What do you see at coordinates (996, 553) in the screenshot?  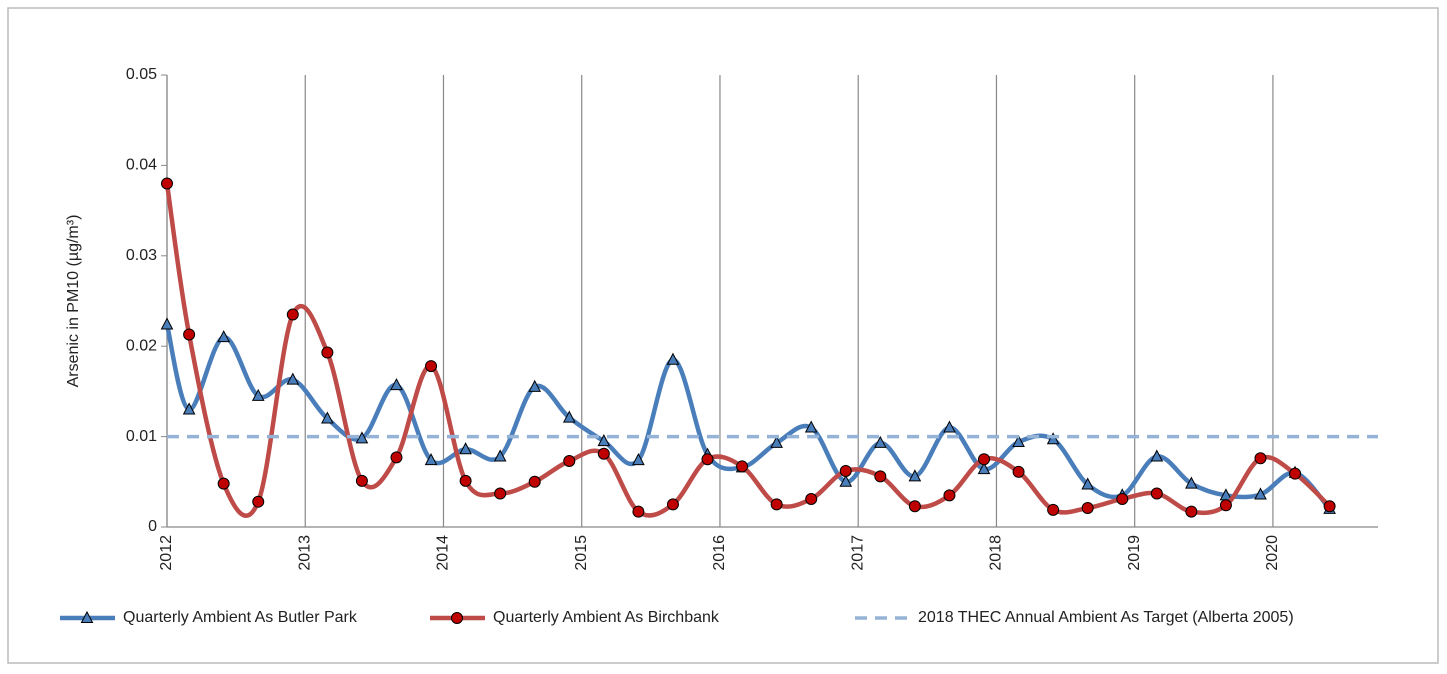 I see `x-tick-label: 2018` at bounding box center [996, 553].